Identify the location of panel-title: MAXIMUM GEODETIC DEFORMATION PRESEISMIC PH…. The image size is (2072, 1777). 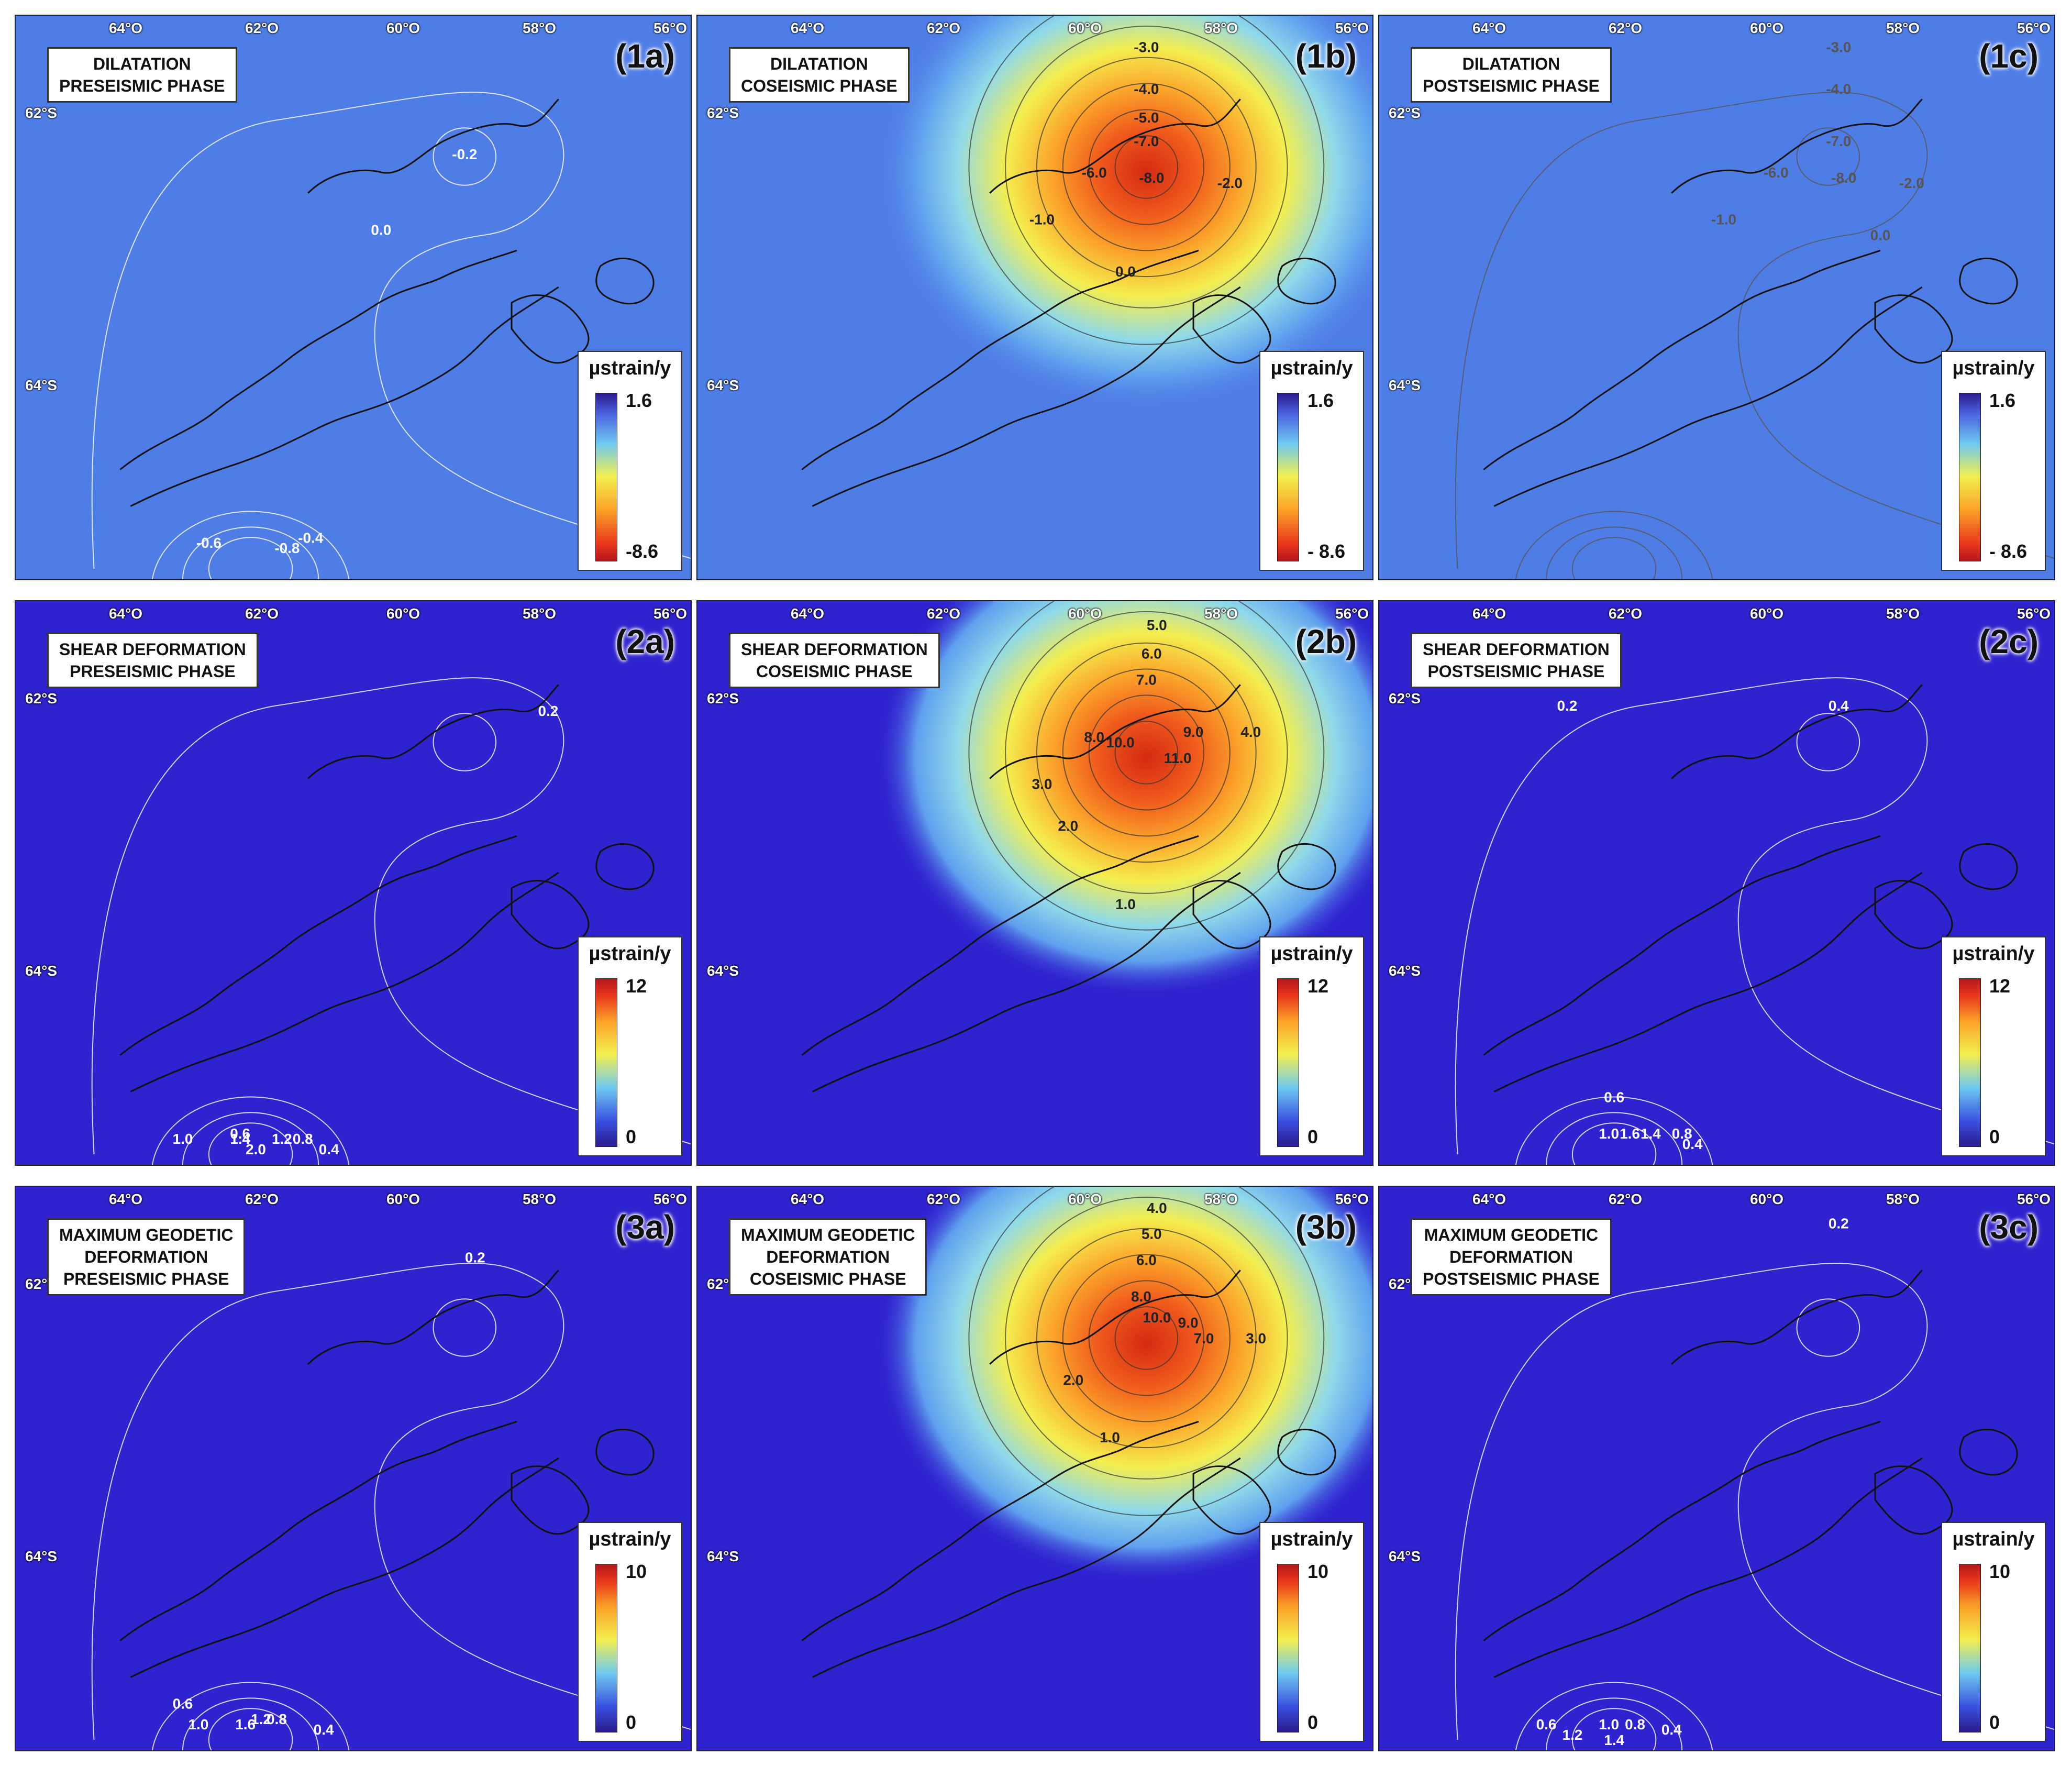
(146, 1257).